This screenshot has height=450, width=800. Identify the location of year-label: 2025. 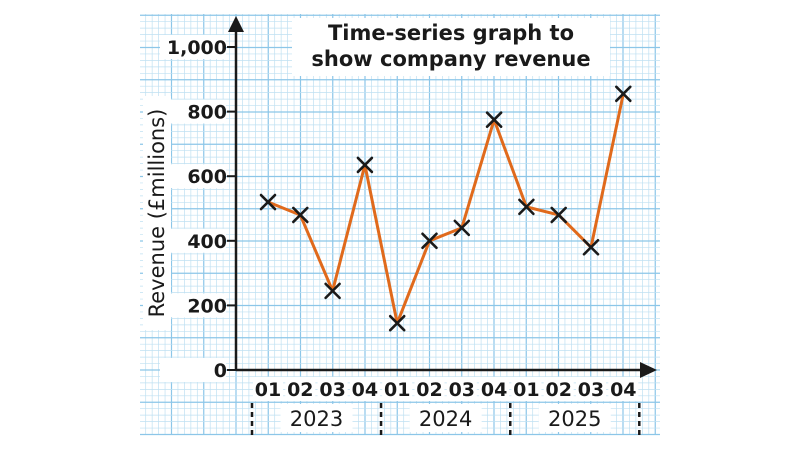
(574, 419).